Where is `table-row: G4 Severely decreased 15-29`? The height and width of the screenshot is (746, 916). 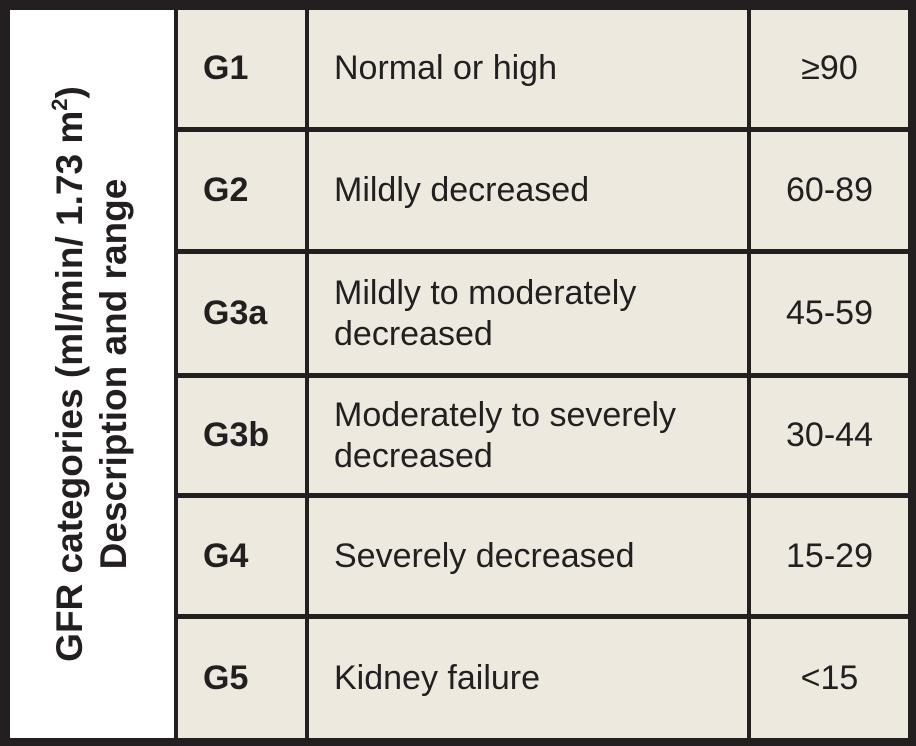 table-row: G4 Severely decreased 15-29 is located at coordinates (543, 556).